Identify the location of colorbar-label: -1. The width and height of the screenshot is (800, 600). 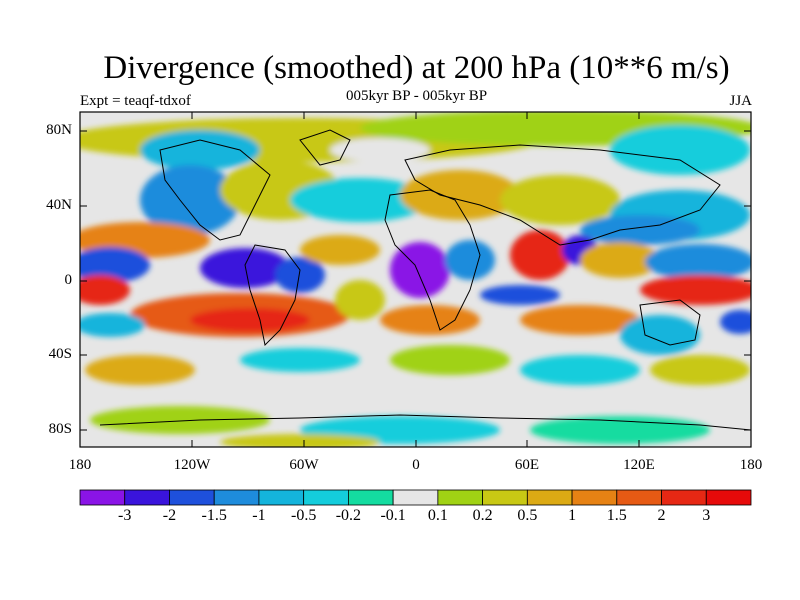
(259, 515).